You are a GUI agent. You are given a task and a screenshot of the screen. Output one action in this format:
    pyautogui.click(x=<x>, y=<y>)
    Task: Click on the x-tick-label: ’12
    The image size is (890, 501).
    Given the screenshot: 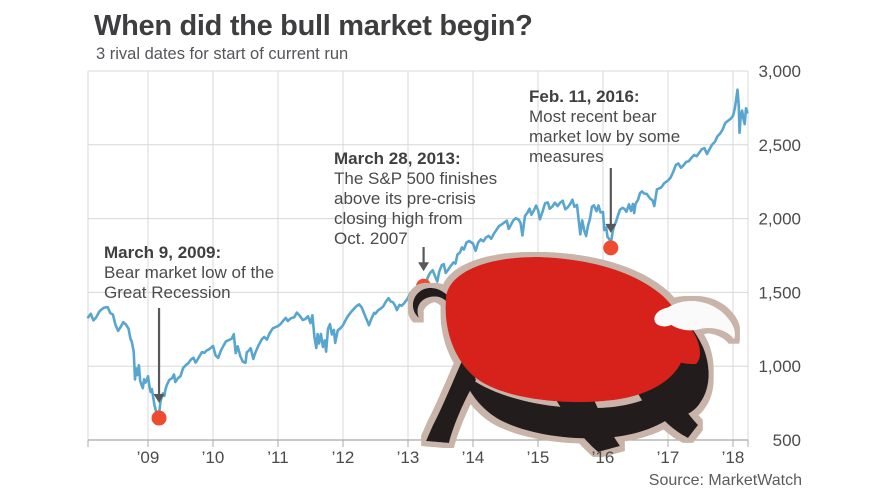 What is the action you would take?
    pyautogui.click(x=343, y=457)
    